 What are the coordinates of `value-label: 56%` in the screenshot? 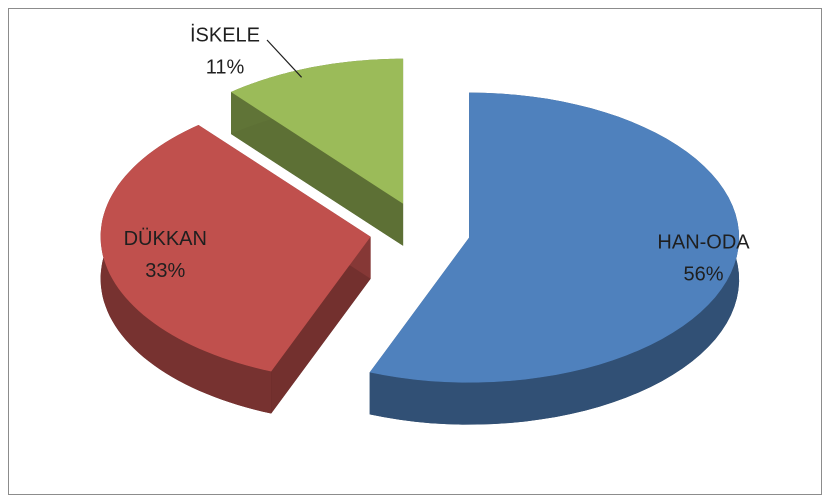 It's located at (704, 275).